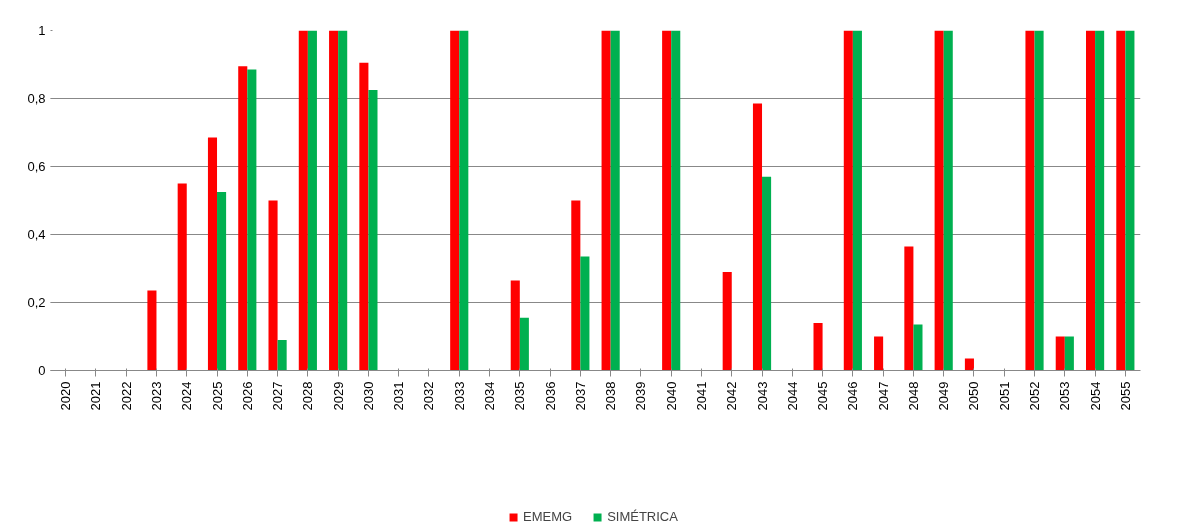  I want to click on x-tick-label: 2046, so click(853, 396).